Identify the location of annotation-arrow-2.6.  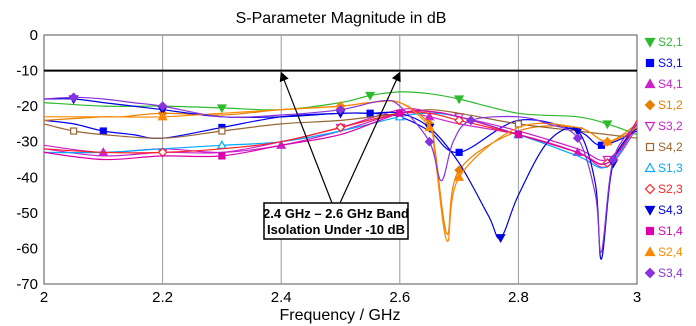
(370, 137).